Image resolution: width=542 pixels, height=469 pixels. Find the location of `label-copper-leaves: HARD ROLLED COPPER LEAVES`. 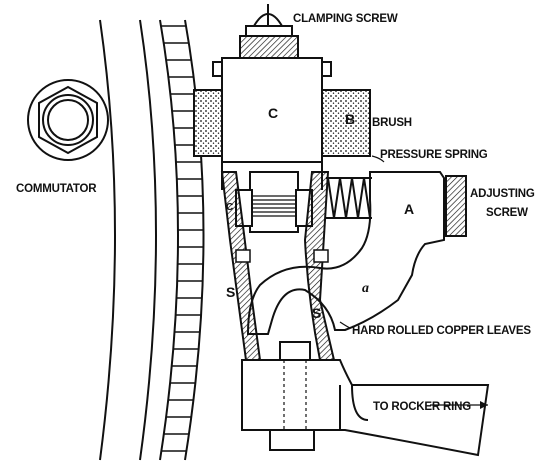

label-copper-leaves: HARD ROLLED COPPER LEAVES is located at coordinates (441, 331).